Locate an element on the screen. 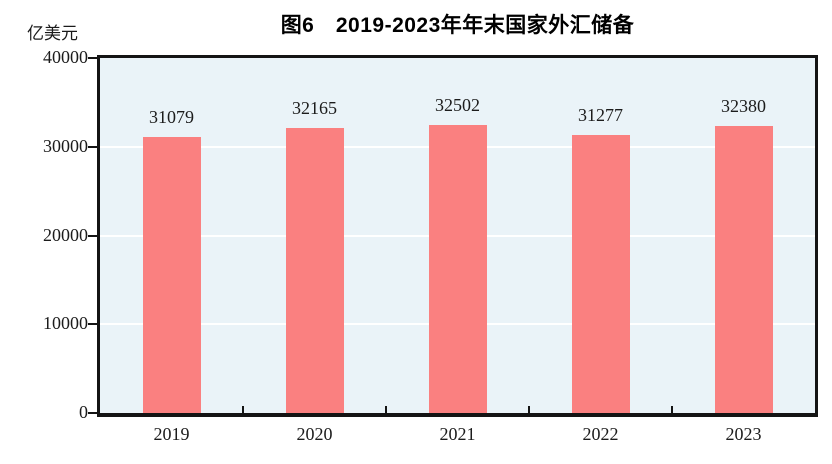  bar-value-label-2019: 31079 is located at coordinates (171, 117).